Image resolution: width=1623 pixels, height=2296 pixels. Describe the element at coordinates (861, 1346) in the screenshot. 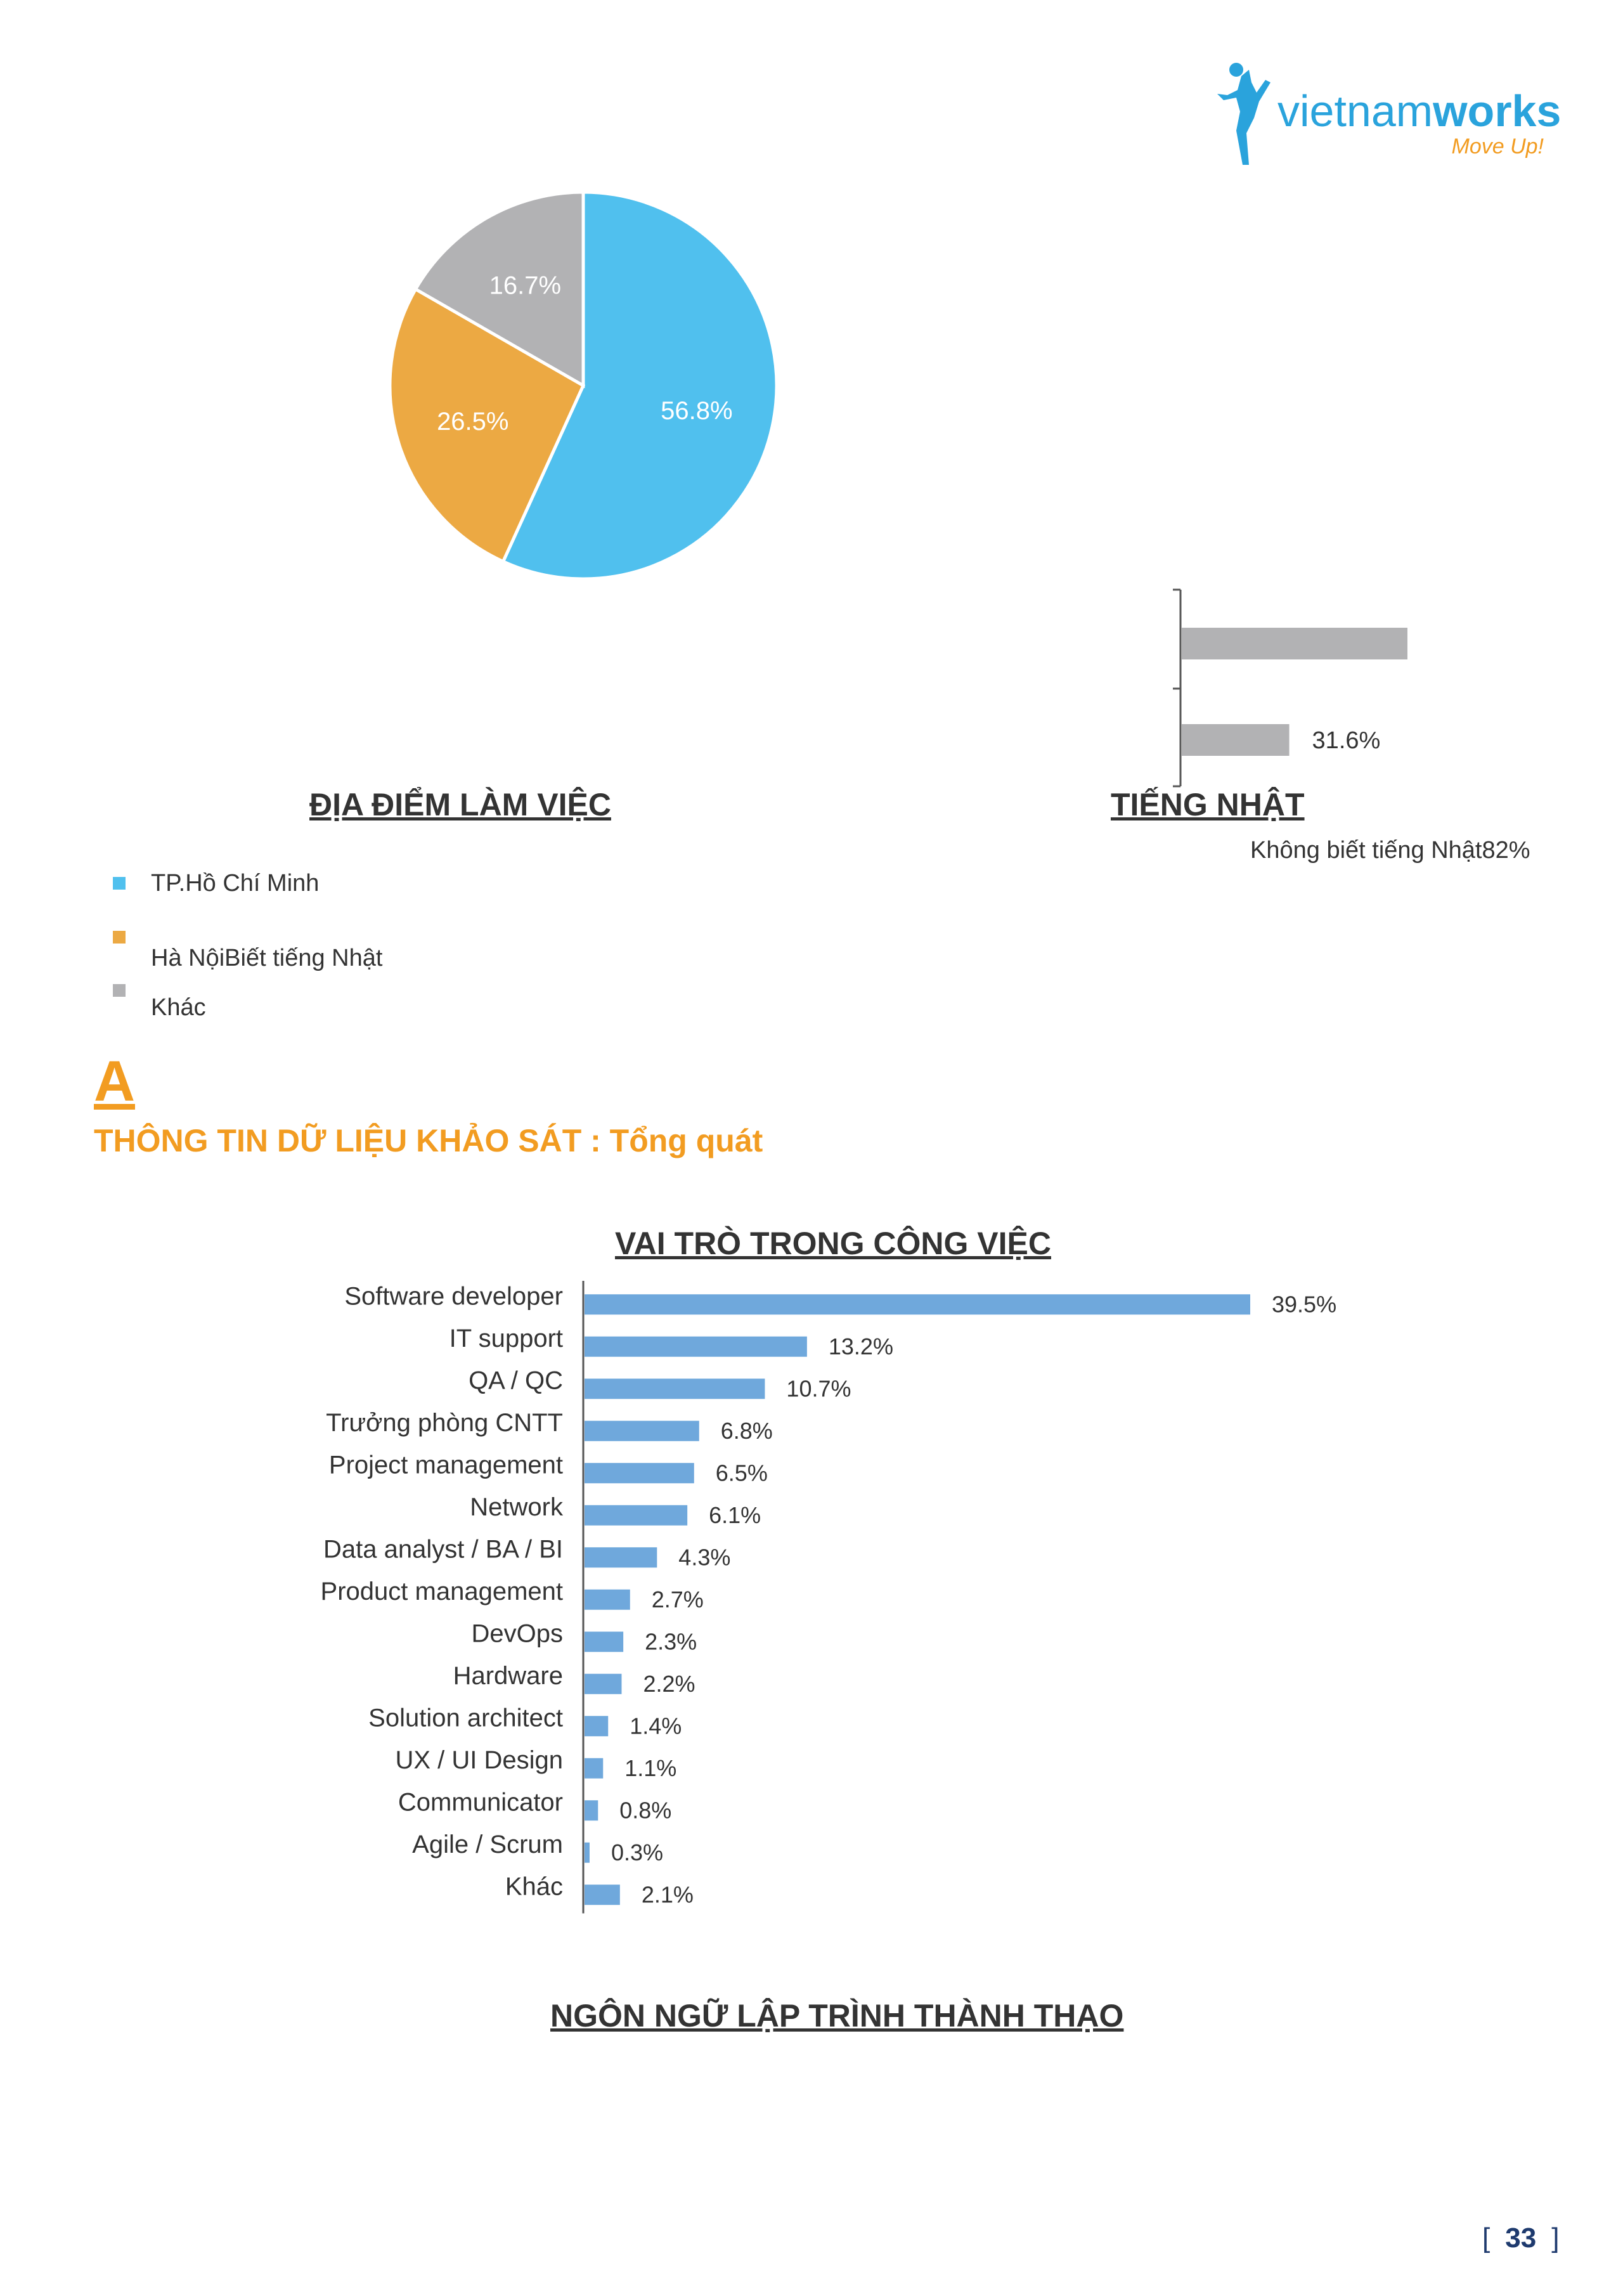

I see `roles-value-label-1: 13.2%` at that location.